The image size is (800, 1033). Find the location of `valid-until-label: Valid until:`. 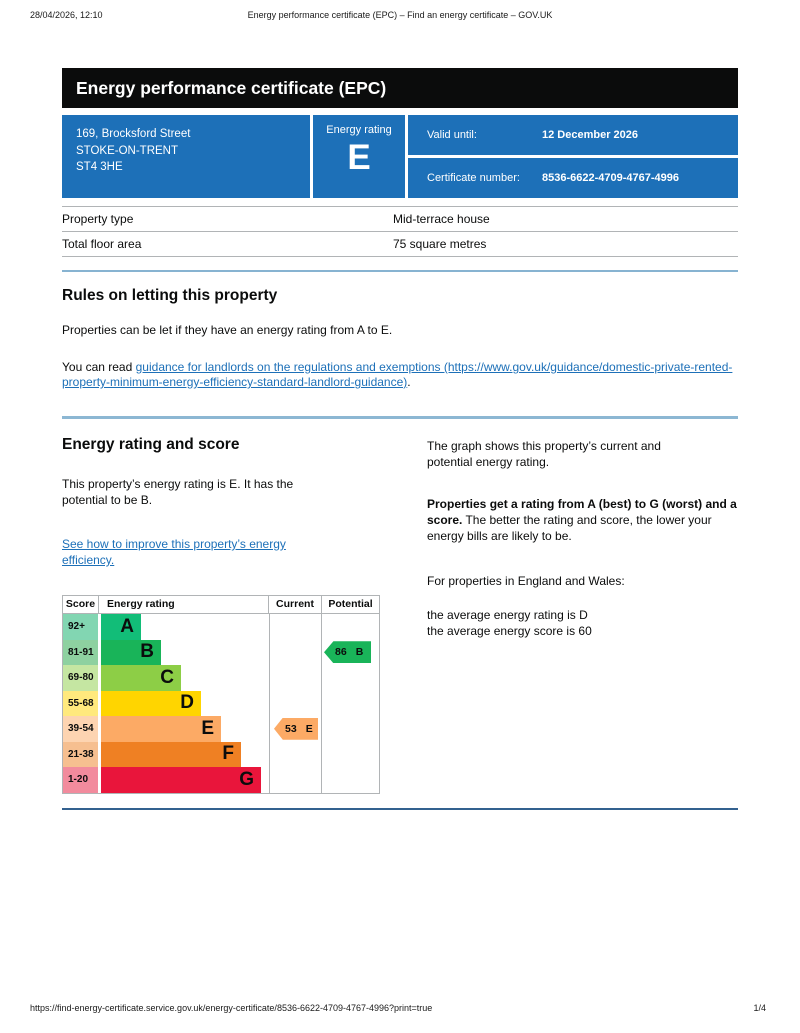

valid-until-label: Valid until: is located at coordinates (452, 135).